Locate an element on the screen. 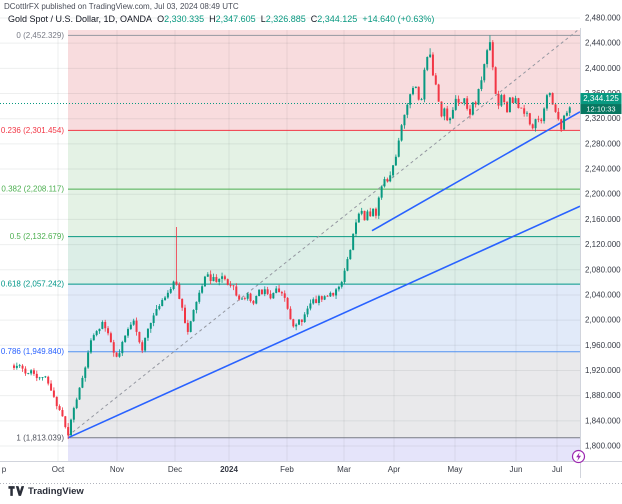 The height and width of the screenshot is (504, 622). time-axis is located at coordinates (311, 482).